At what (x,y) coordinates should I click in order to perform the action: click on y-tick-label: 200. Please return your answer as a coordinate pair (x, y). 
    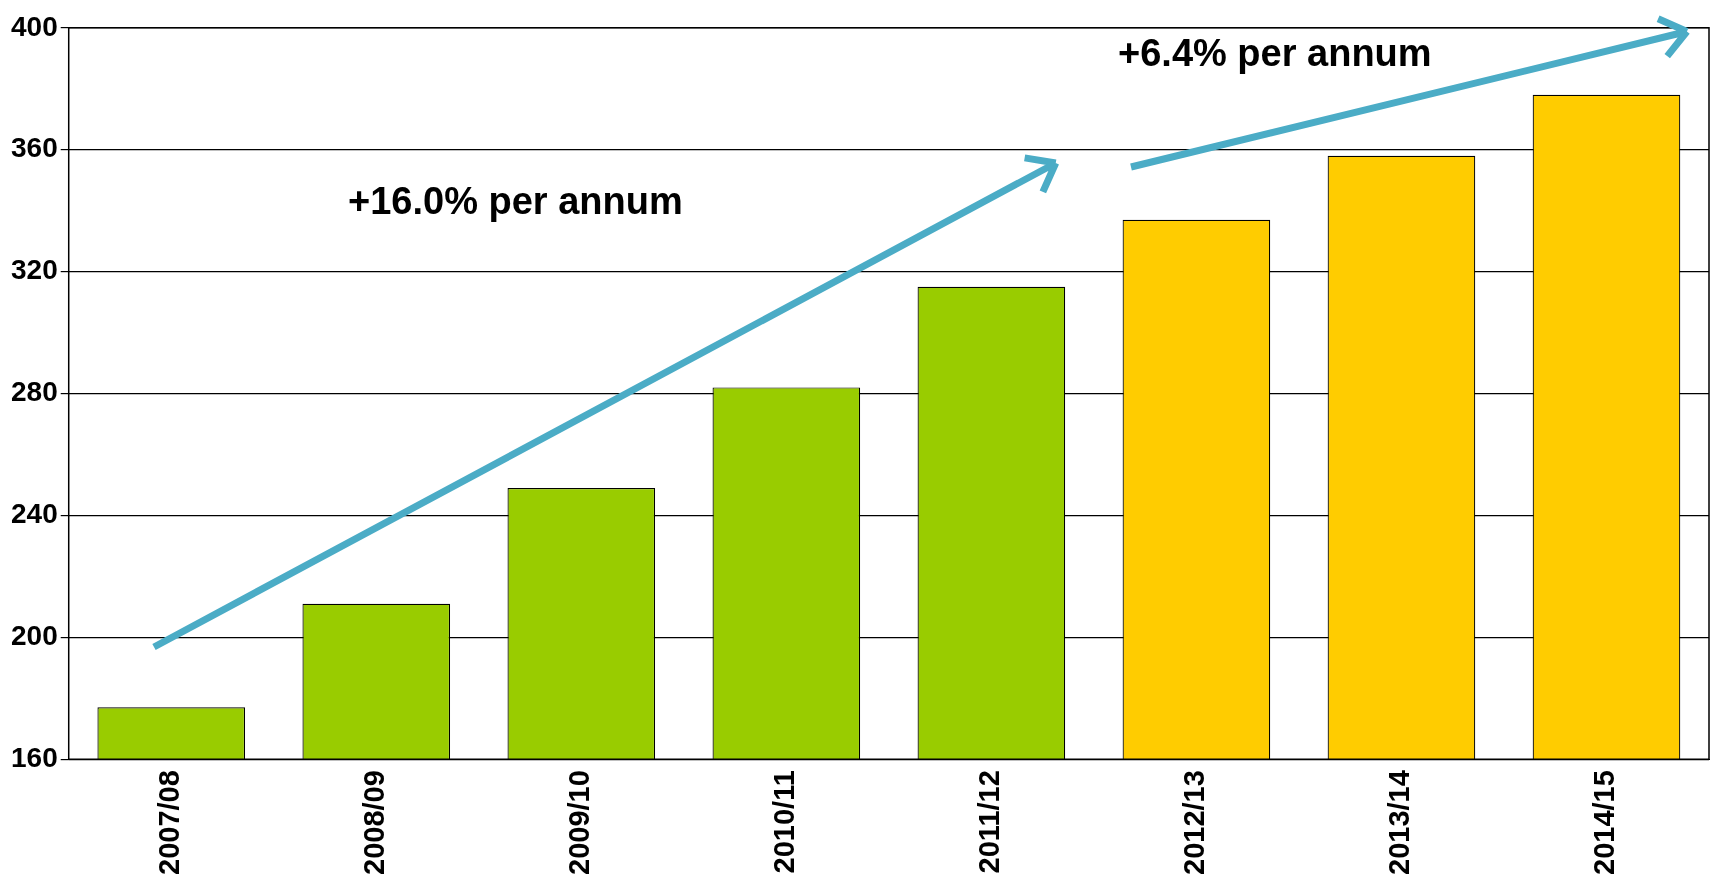
    Looking at the image, I should click on (34, 635).